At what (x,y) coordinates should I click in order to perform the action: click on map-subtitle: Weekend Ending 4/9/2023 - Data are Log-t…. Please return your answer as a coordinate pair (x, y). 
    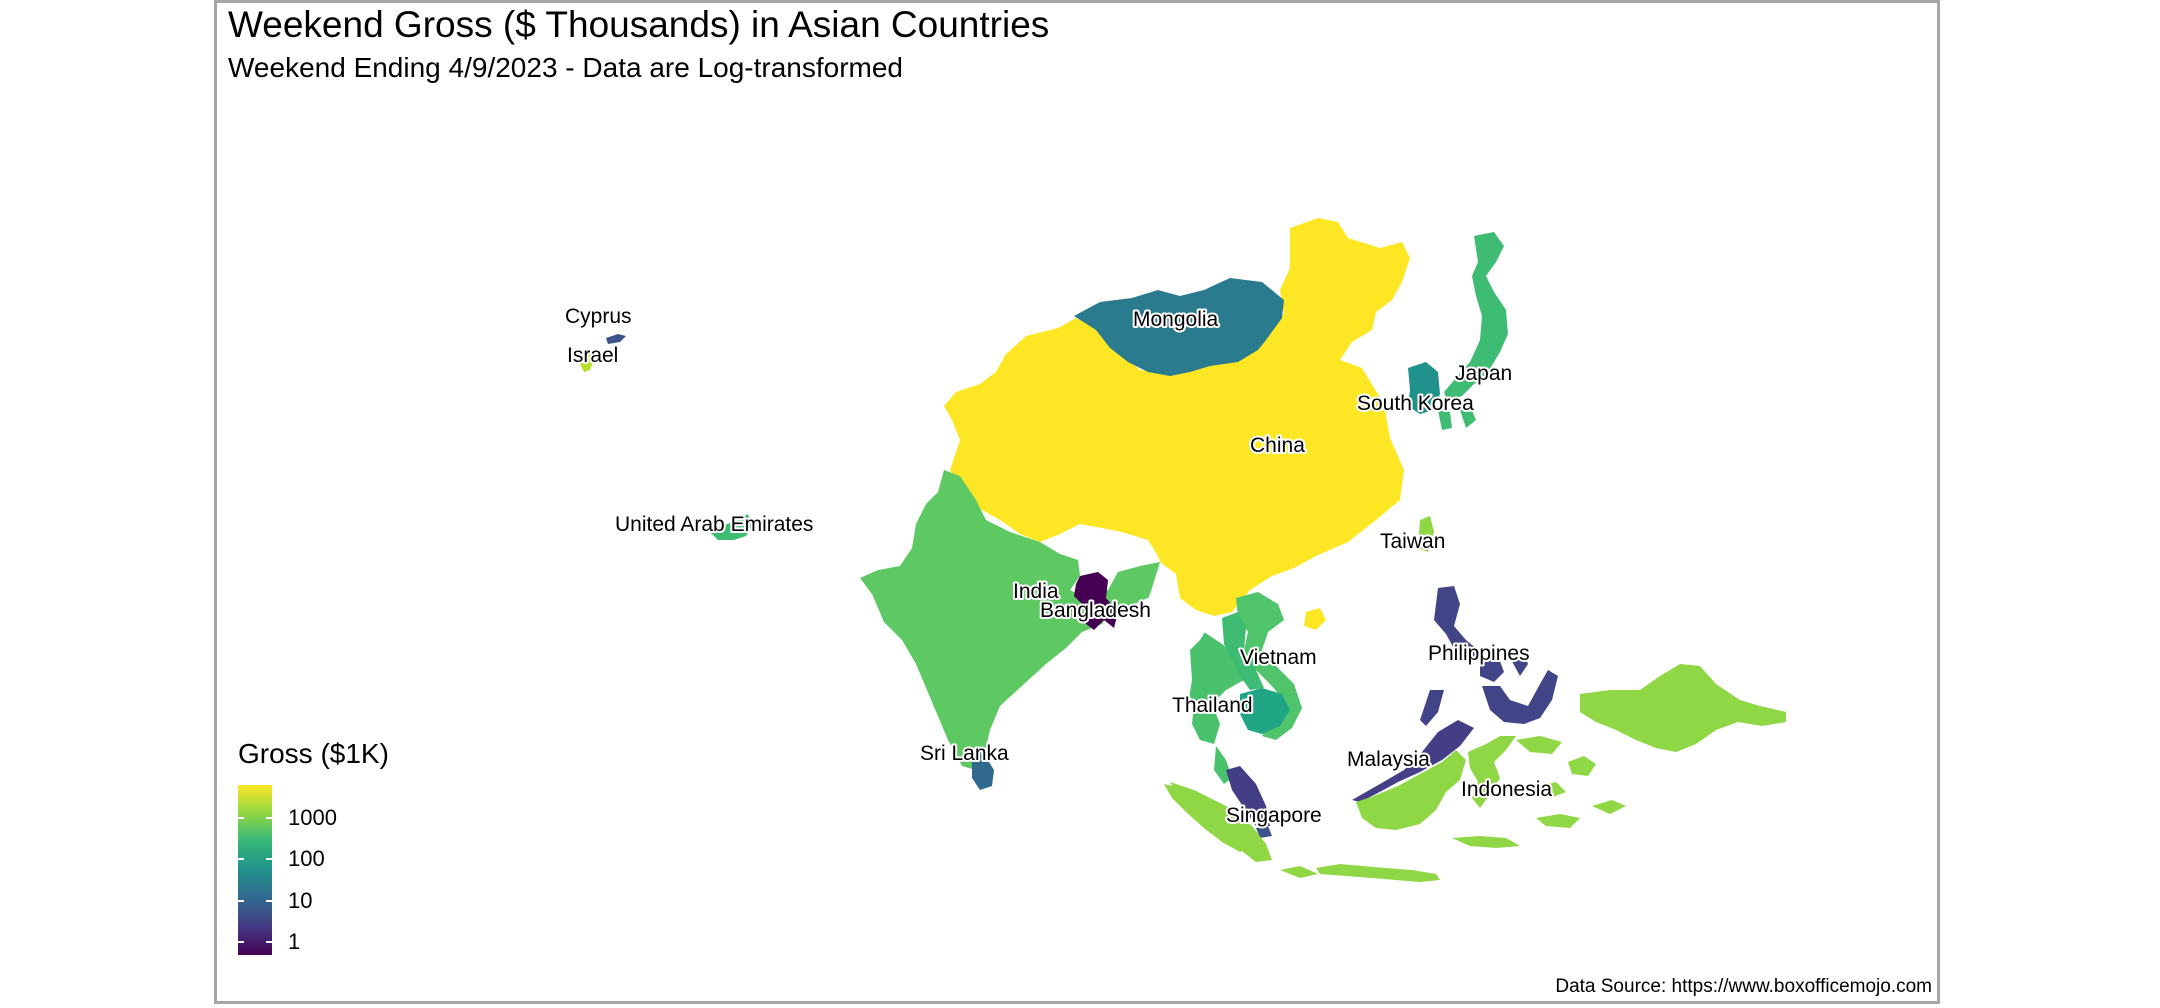
    Looking at the image, I should click on (566, 67).